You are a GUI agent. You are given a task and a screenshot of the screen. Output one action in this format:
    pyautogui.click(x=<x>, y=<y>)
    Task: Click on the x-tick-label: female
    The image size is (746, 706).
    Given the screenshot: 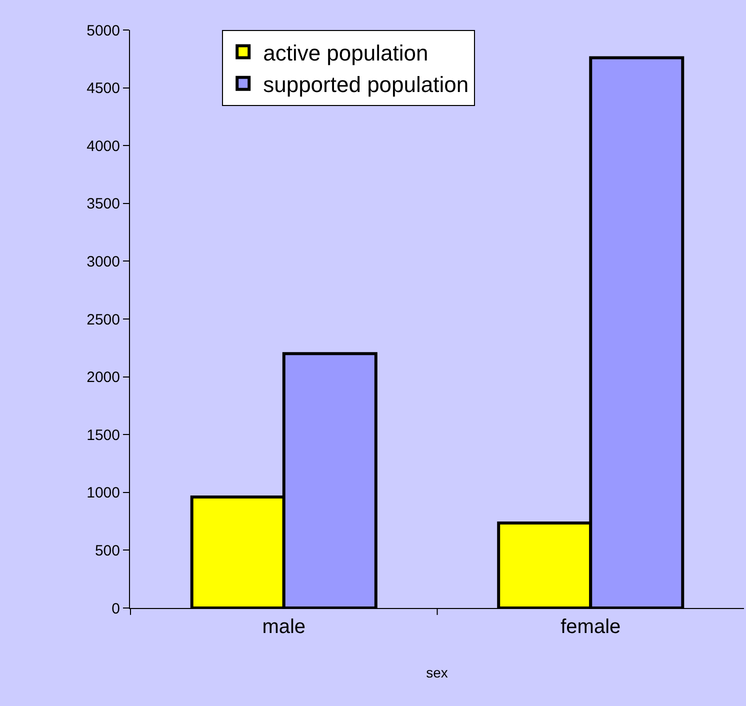 What is the action you would take?
    pyautogui.click(x=590, y=627)
    